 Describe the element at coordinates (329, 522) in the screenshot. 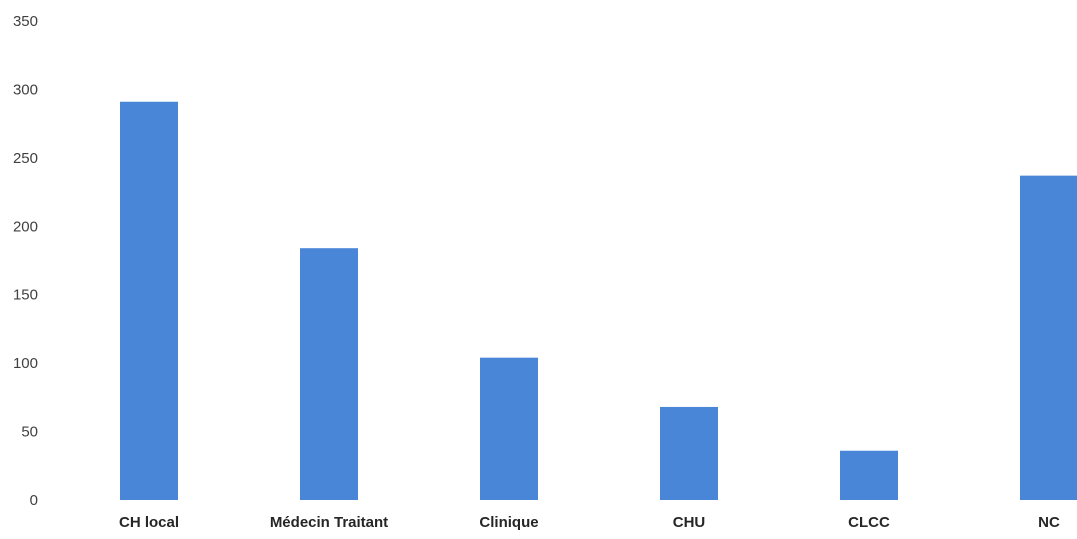

I see `x-tick-label: Médecin Traitant` at that location.